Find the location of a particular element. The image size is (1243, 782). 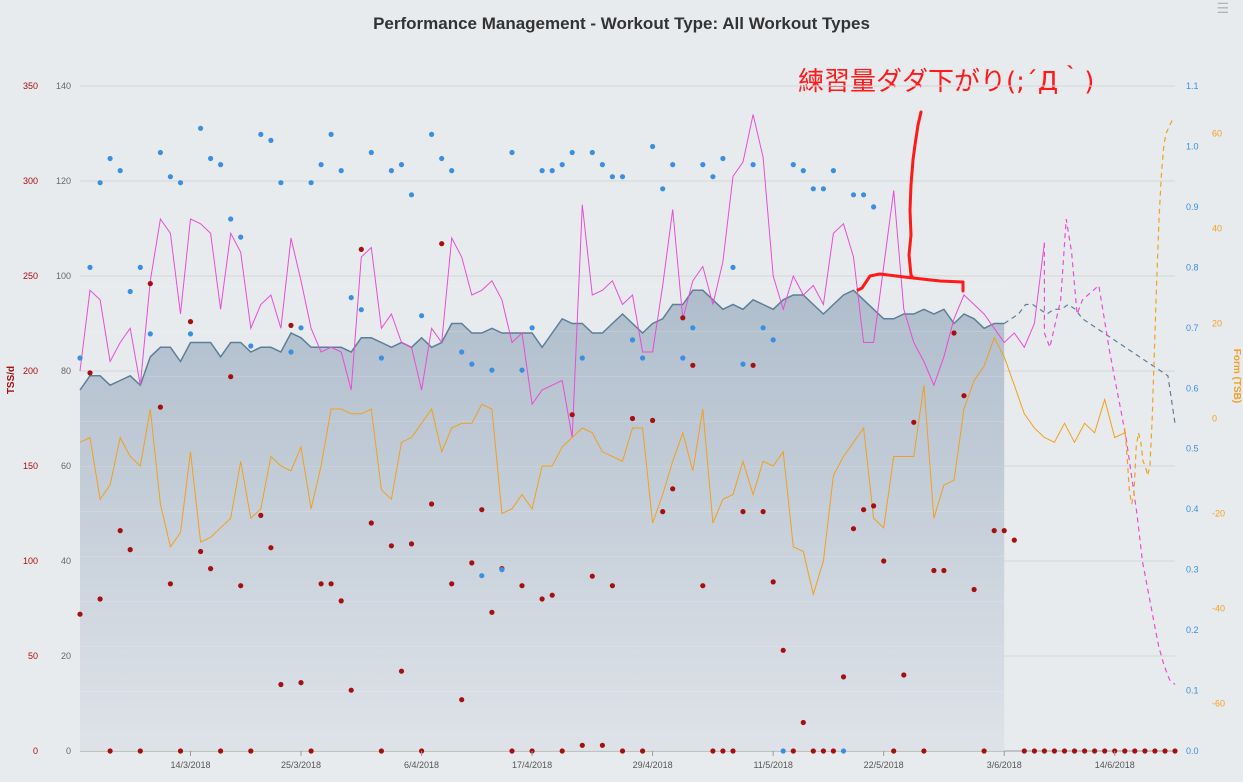

tss-tick-label: 300 is located at coordinates (30, 181).